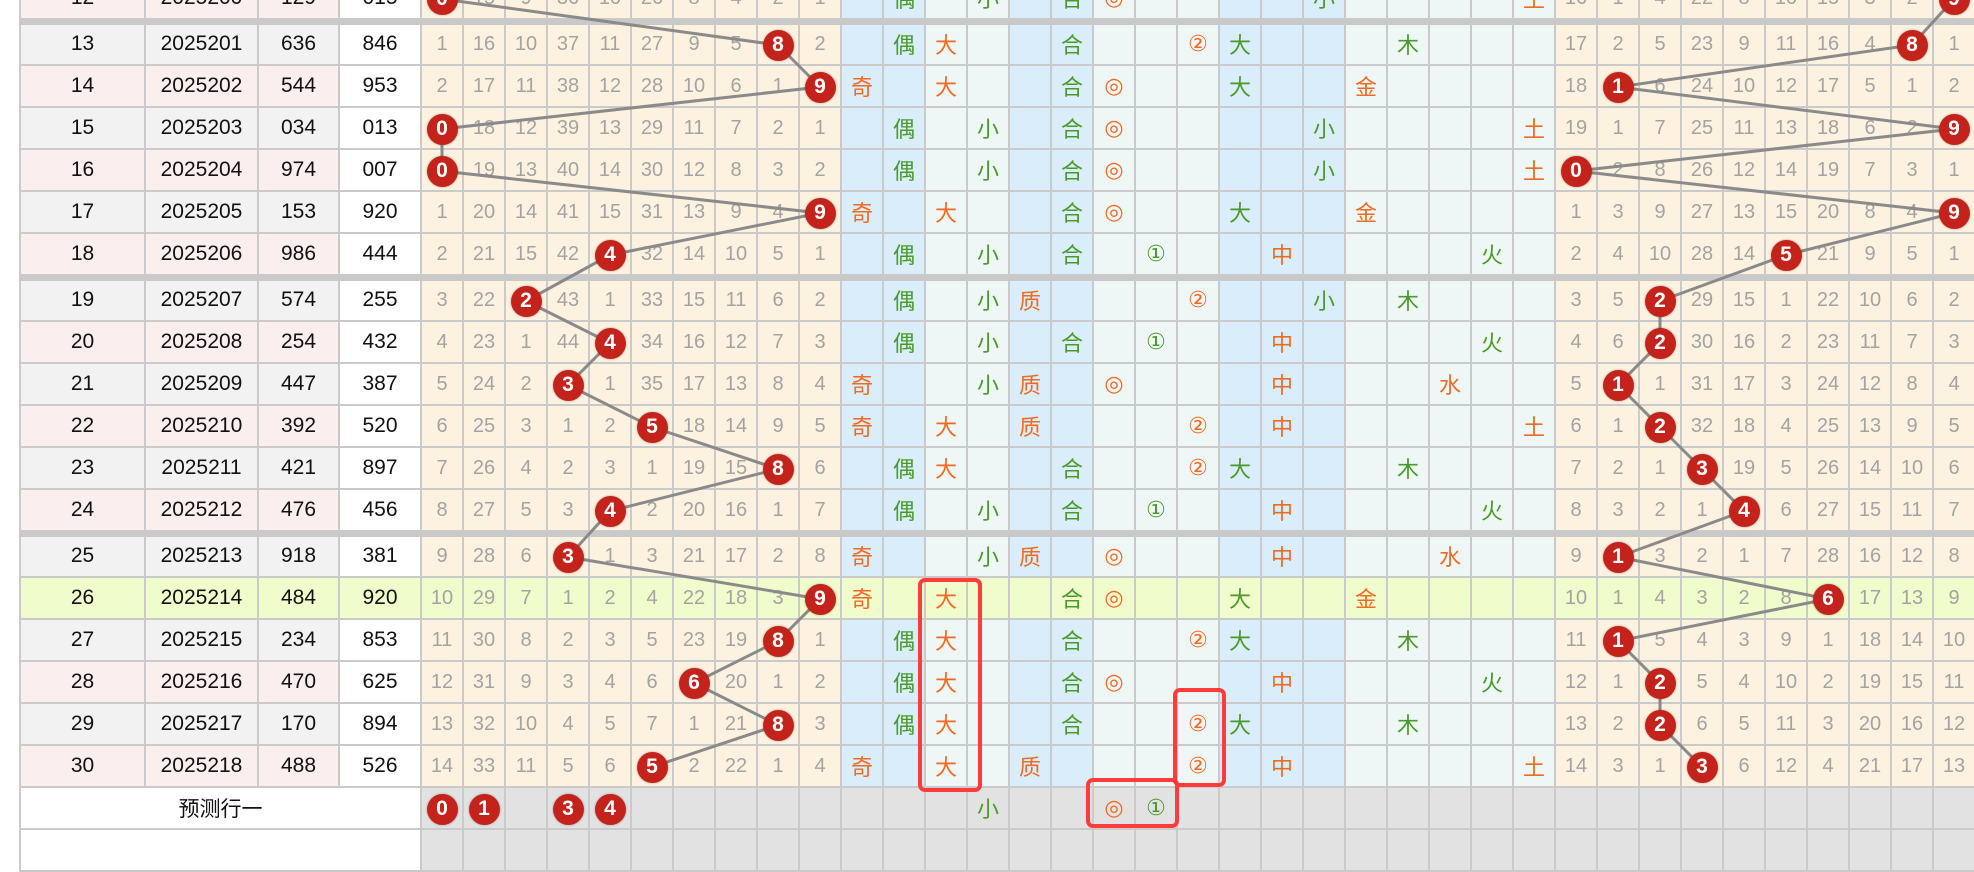  What do you see at coordinates (527, 45) in the screenshot?
I see `left-omission-cell: 10` at bounding box center [527, 45].